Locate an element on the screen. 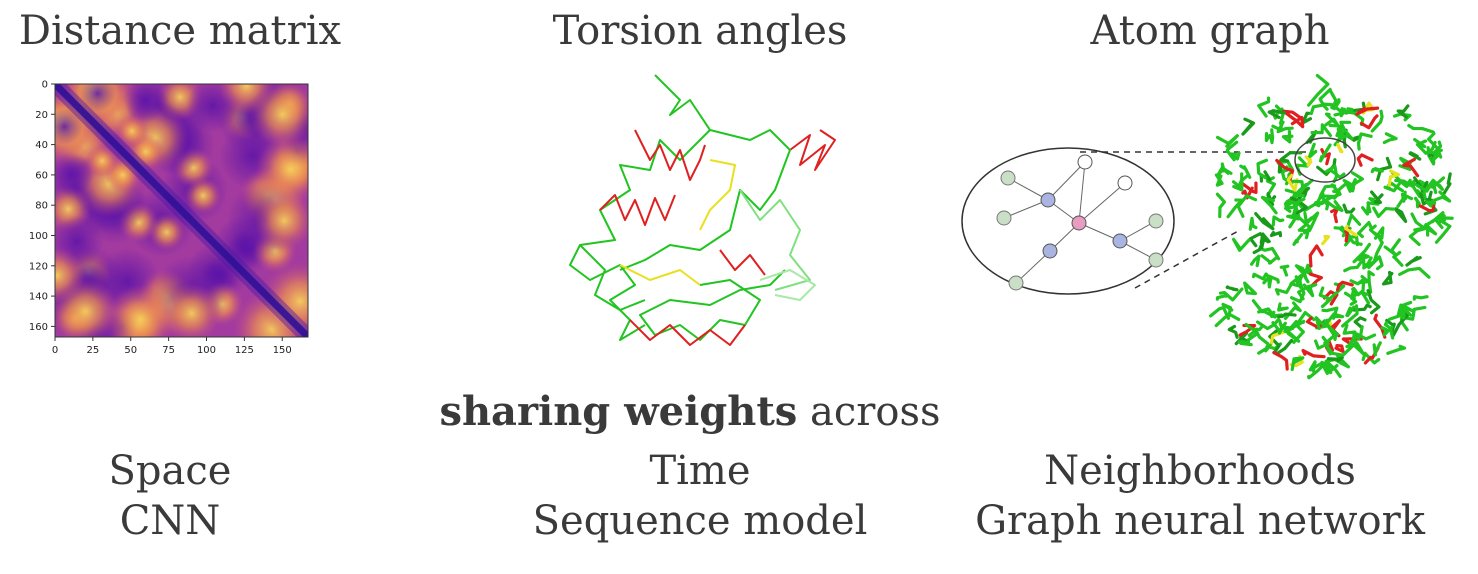 Image resolution: width=1478 pixels, height=574 pixels. zoom-connector-lines is located at coordinates (1200, 220).